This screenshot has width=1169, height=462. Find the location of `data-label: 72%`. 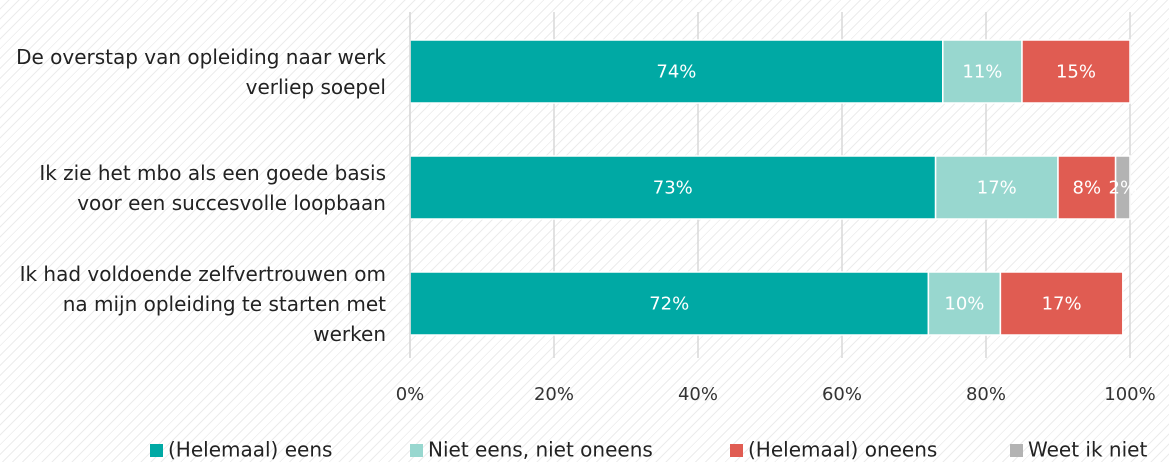

data-label: 72% is located at coordinates (669, 304).